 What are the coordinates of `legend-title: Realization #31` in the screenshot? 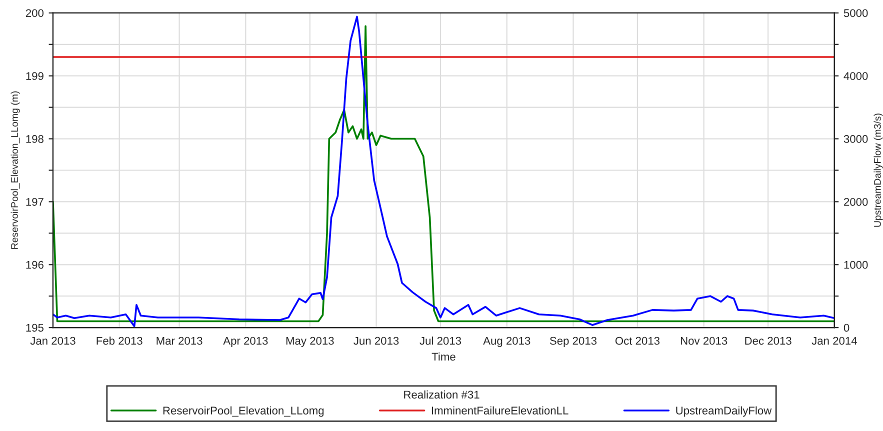 It's located at (442, 394).